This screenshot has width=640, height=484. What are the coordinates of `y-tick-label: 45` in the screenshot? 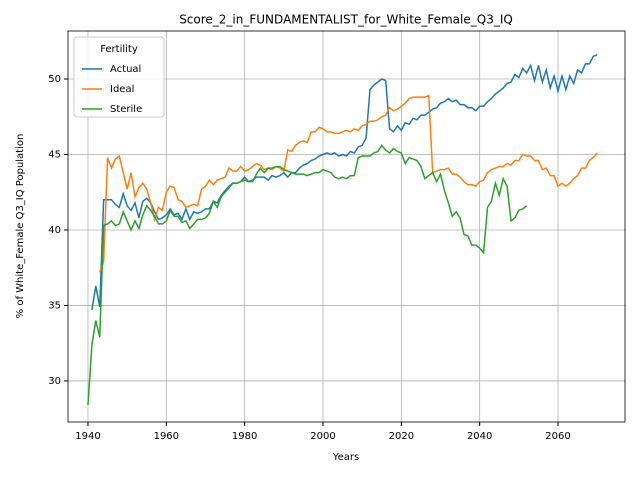 It's located at (54, 154).